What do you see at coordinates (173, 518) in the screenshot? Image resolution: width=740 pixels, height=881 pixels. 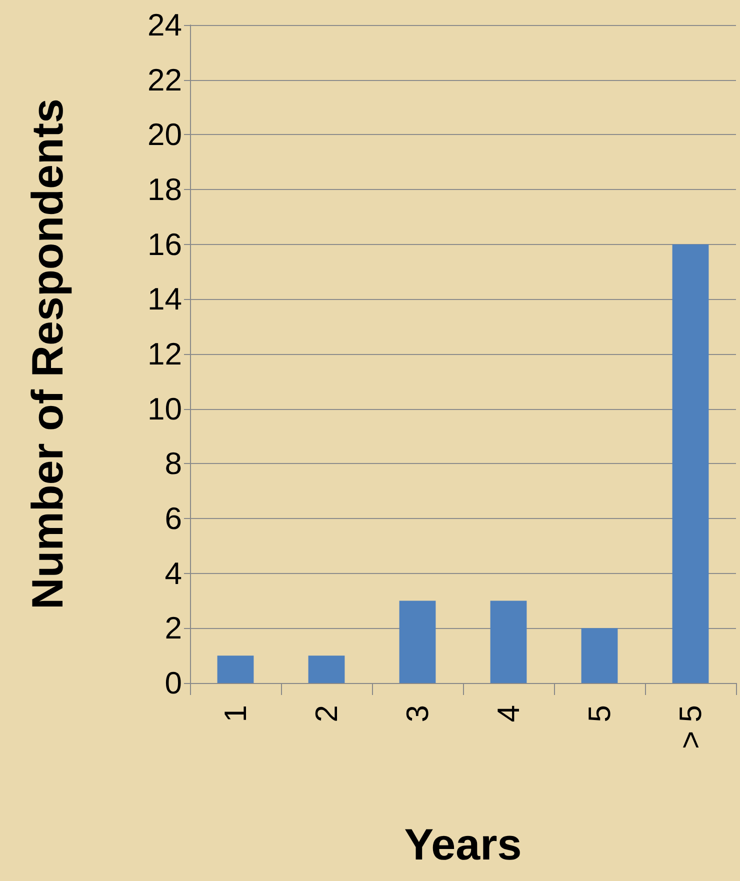 I see `y-tick-label: 6` at bounding box center [173, 518].